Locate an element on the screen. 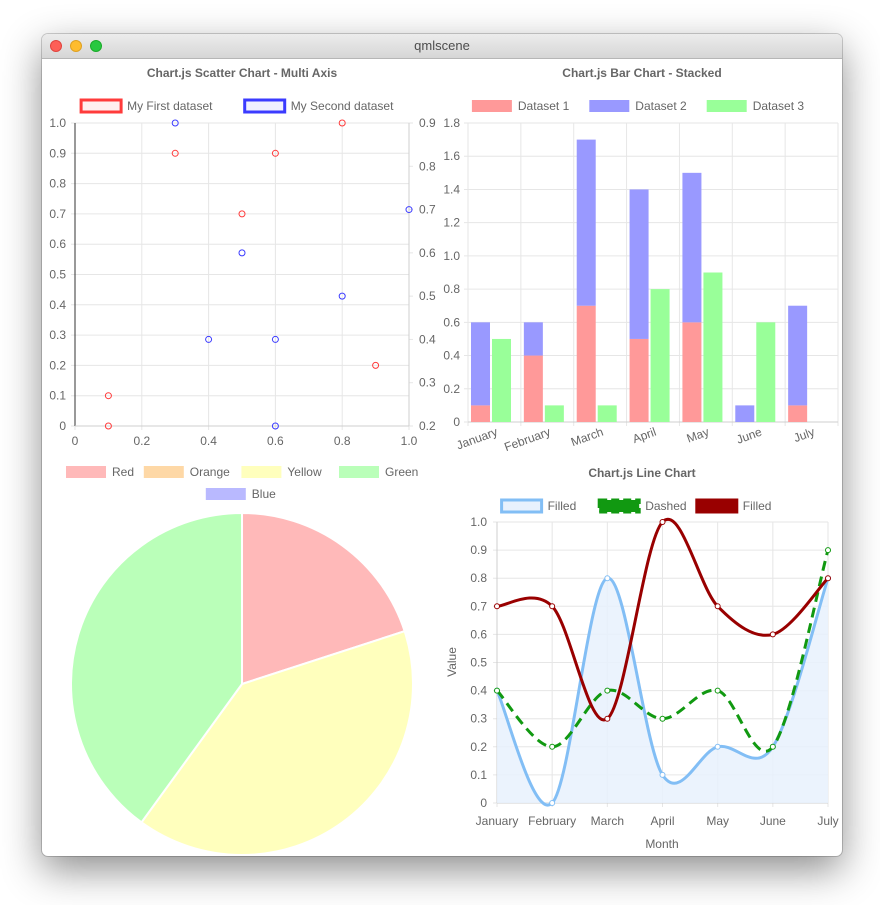 The height and width of the screenshot is (905, 880). x-tick-label: February is located at coordinates (552, 821).